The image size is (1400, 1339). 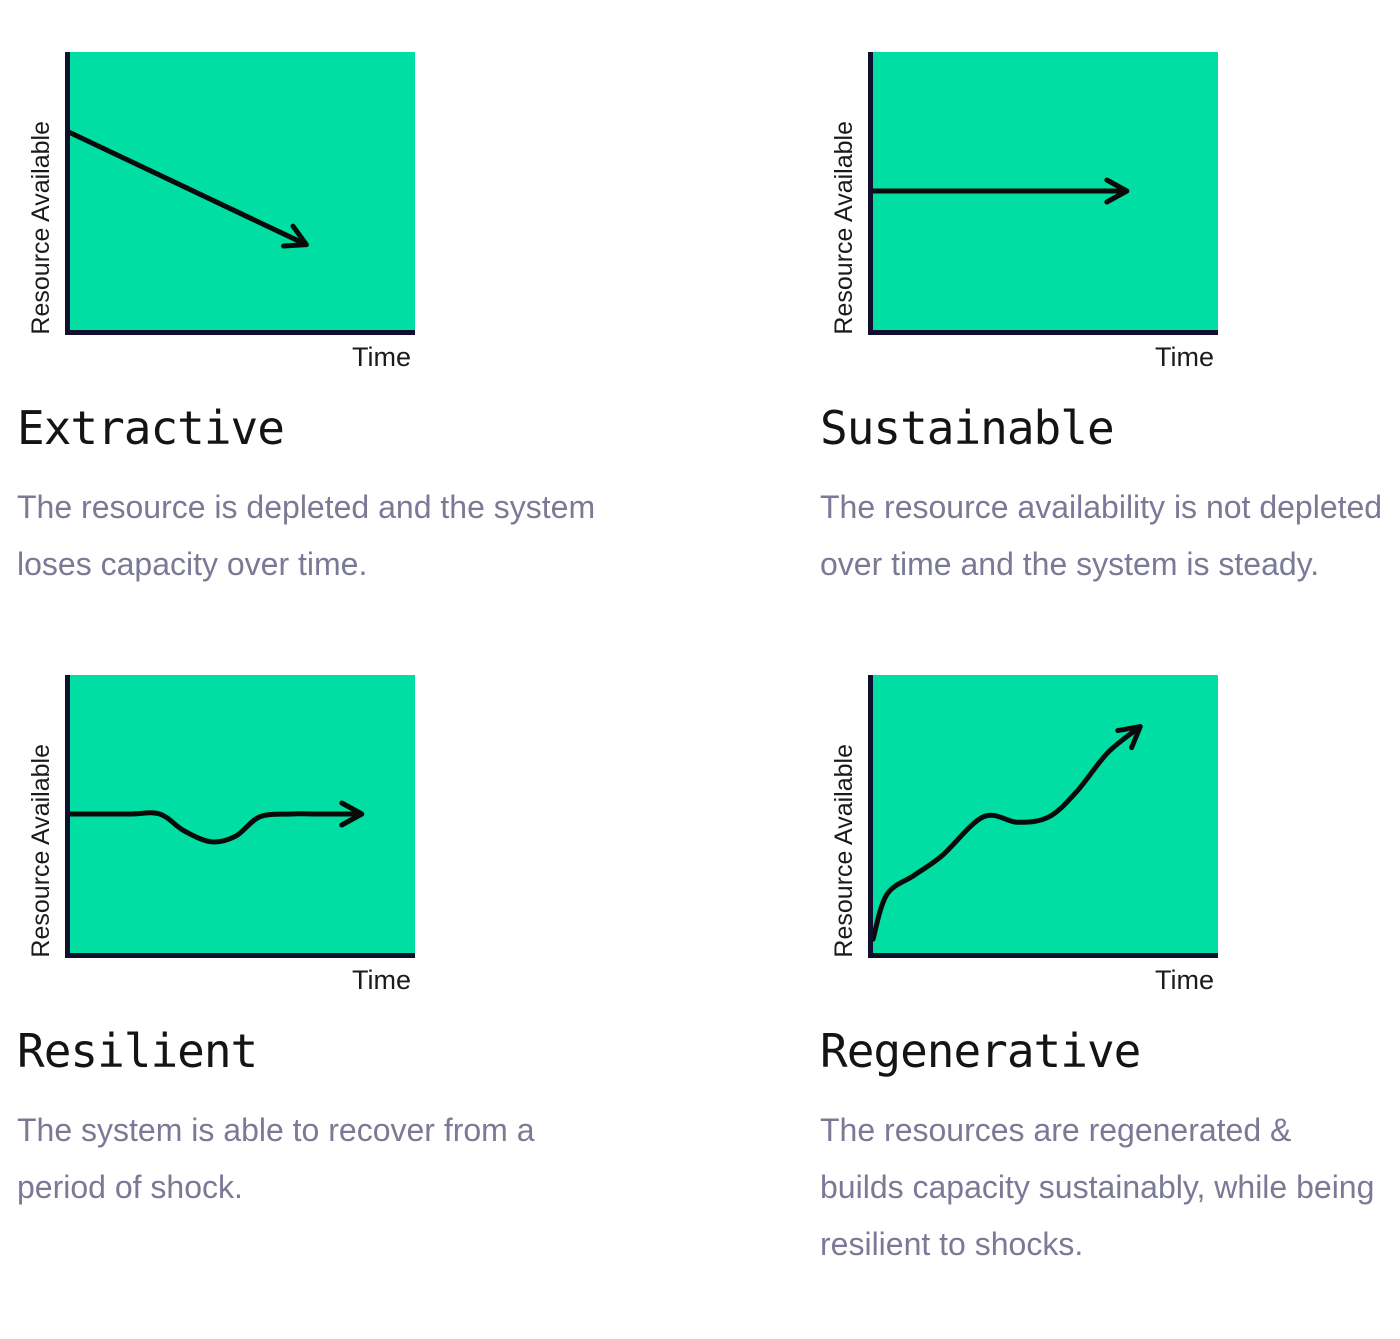 I want to click on chart-resilient: Resource Available, so click(x=328, y=816).